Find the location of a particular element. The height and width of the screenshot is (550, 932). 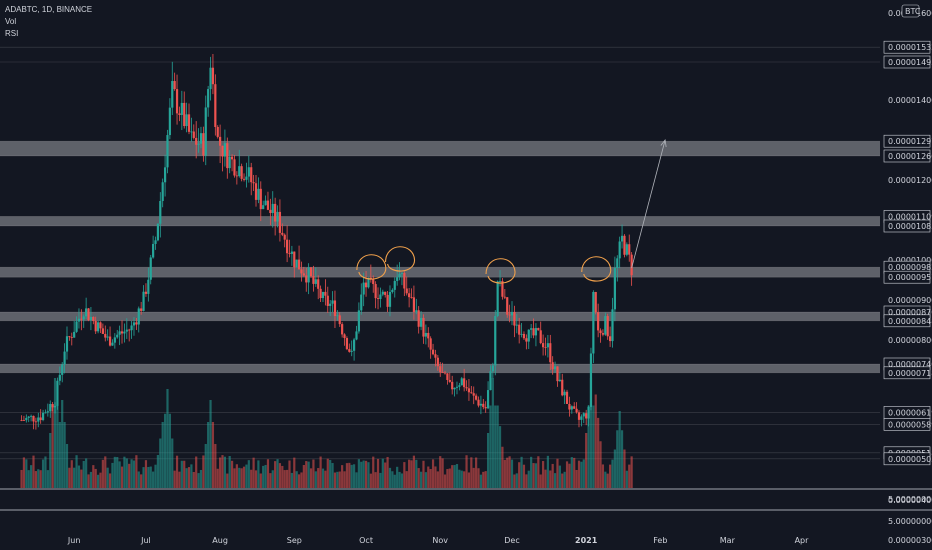

time-axis: Jun Jul Aug Sep Oct Nov Dec 2021 Feb Mar Apr is located at coordinates (438, 540).